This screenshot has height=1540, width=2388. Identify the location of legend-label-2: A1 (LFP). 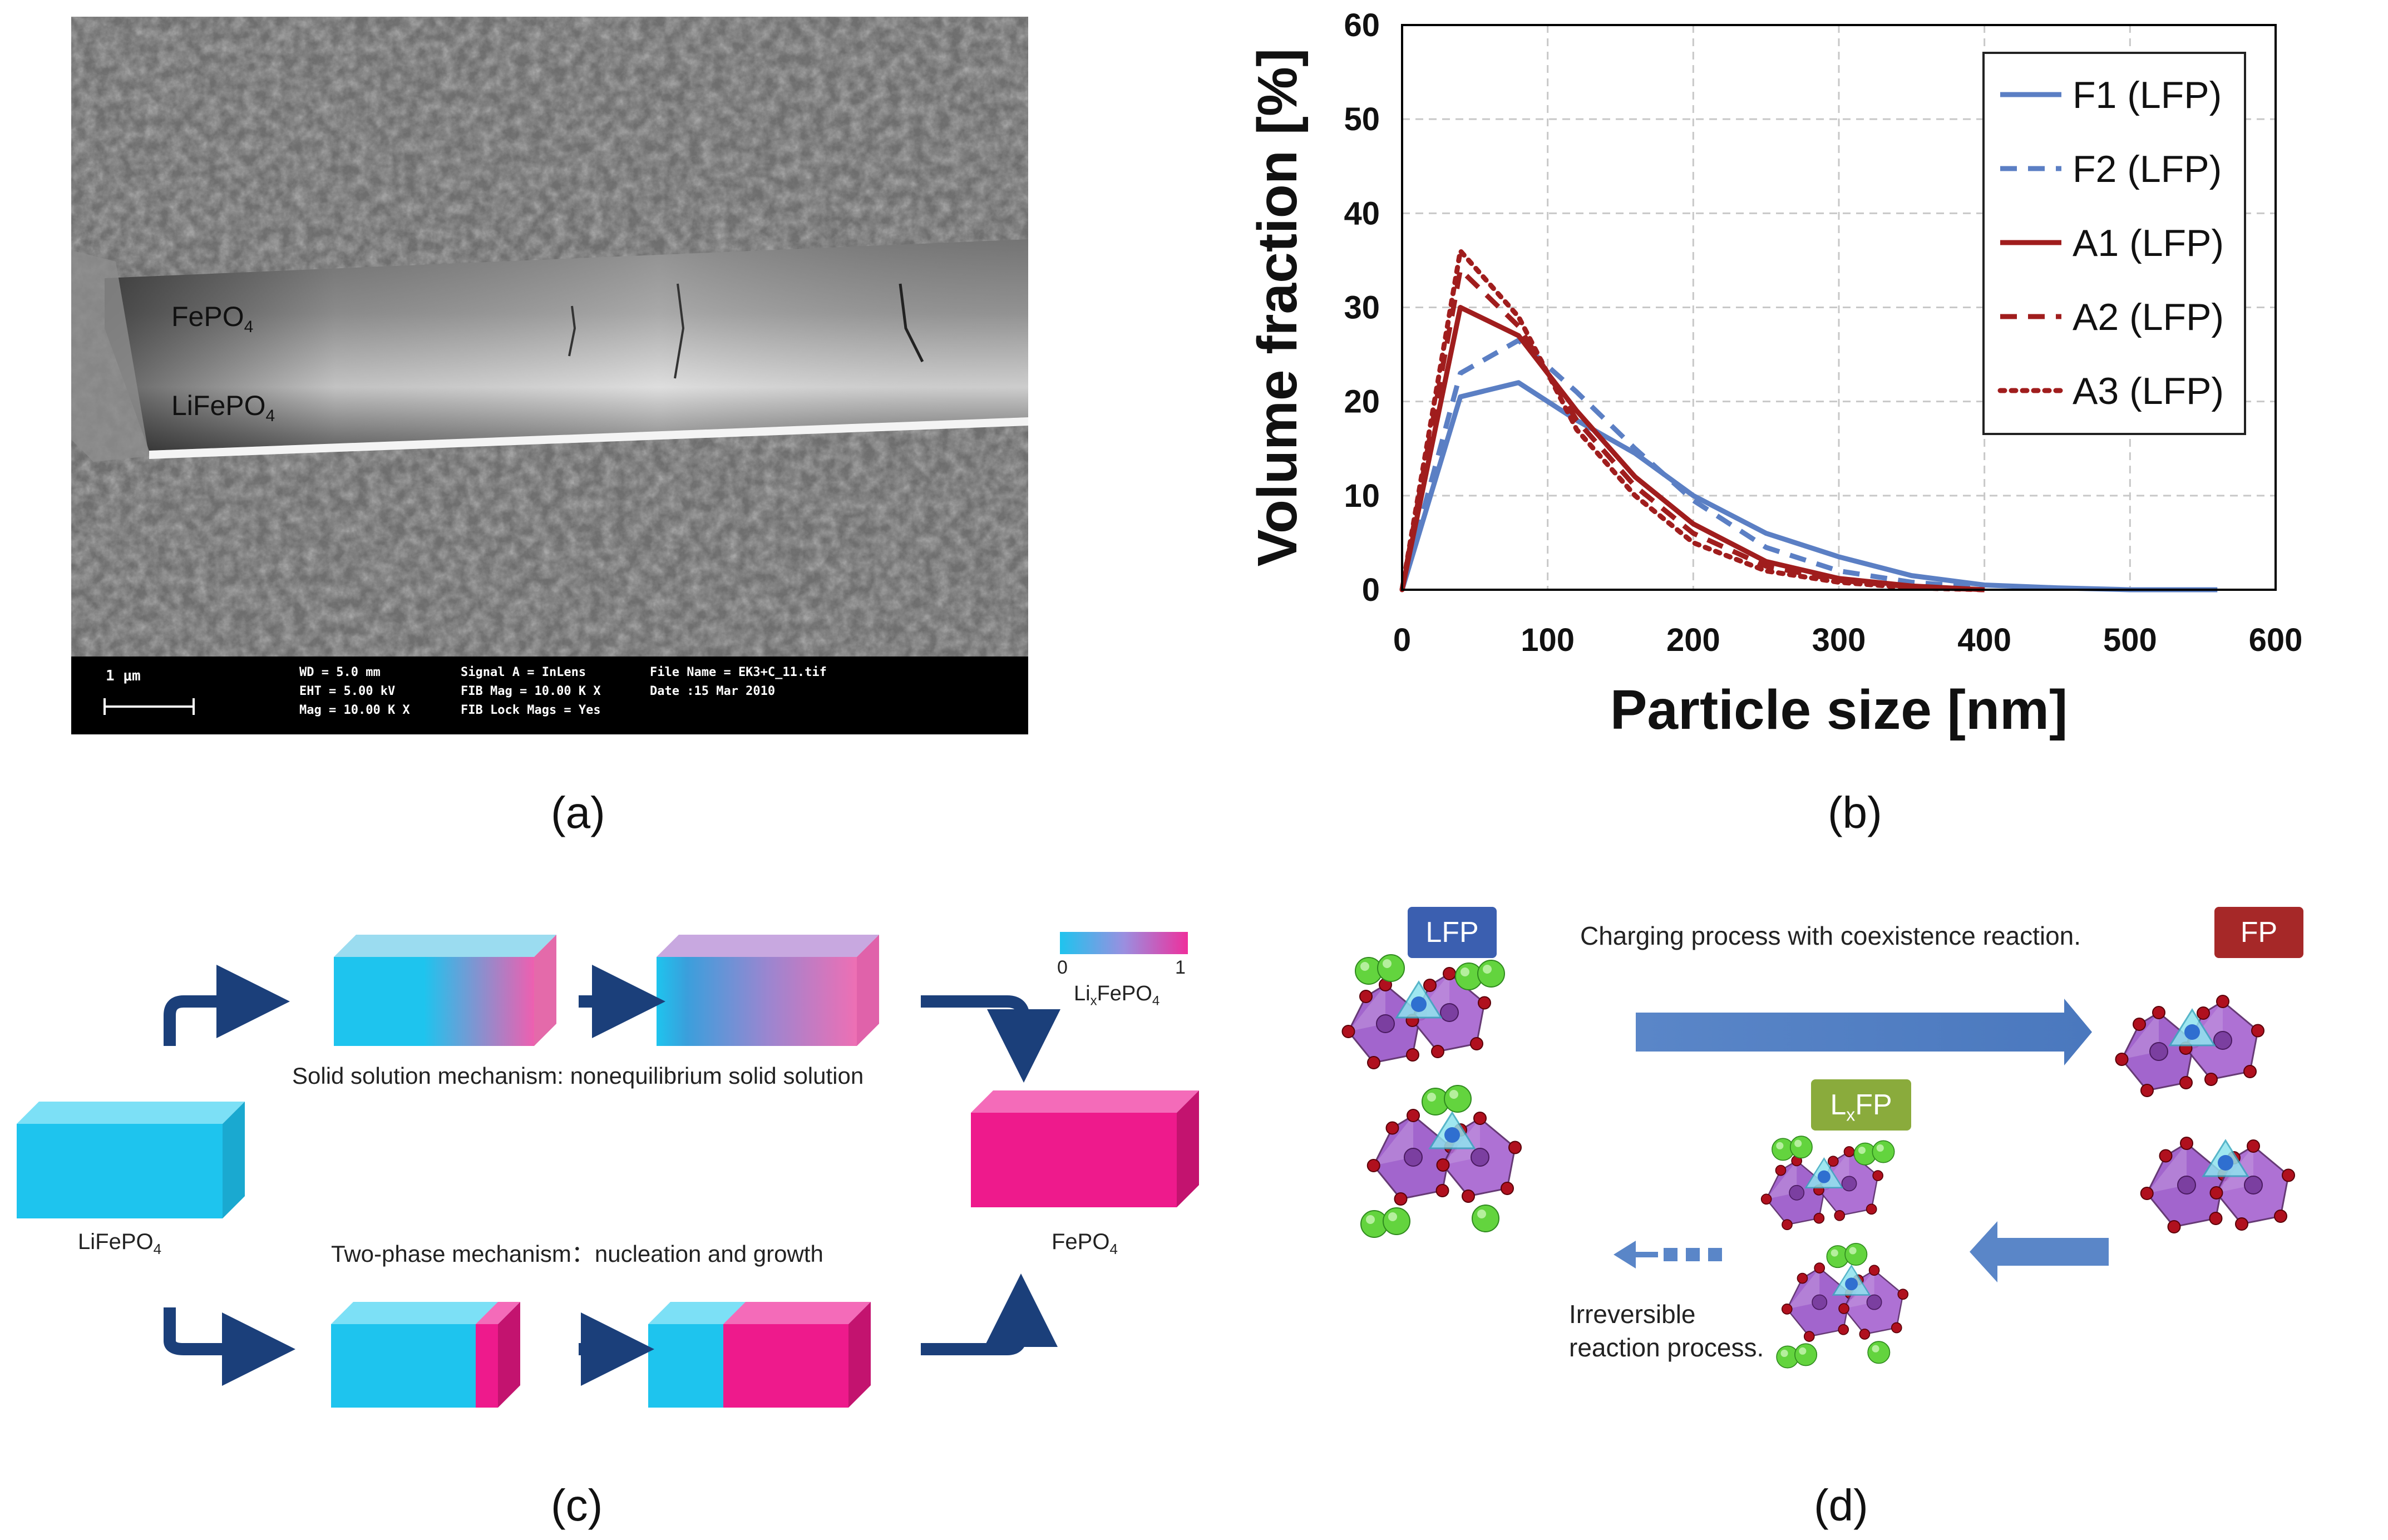
(2148, 243).